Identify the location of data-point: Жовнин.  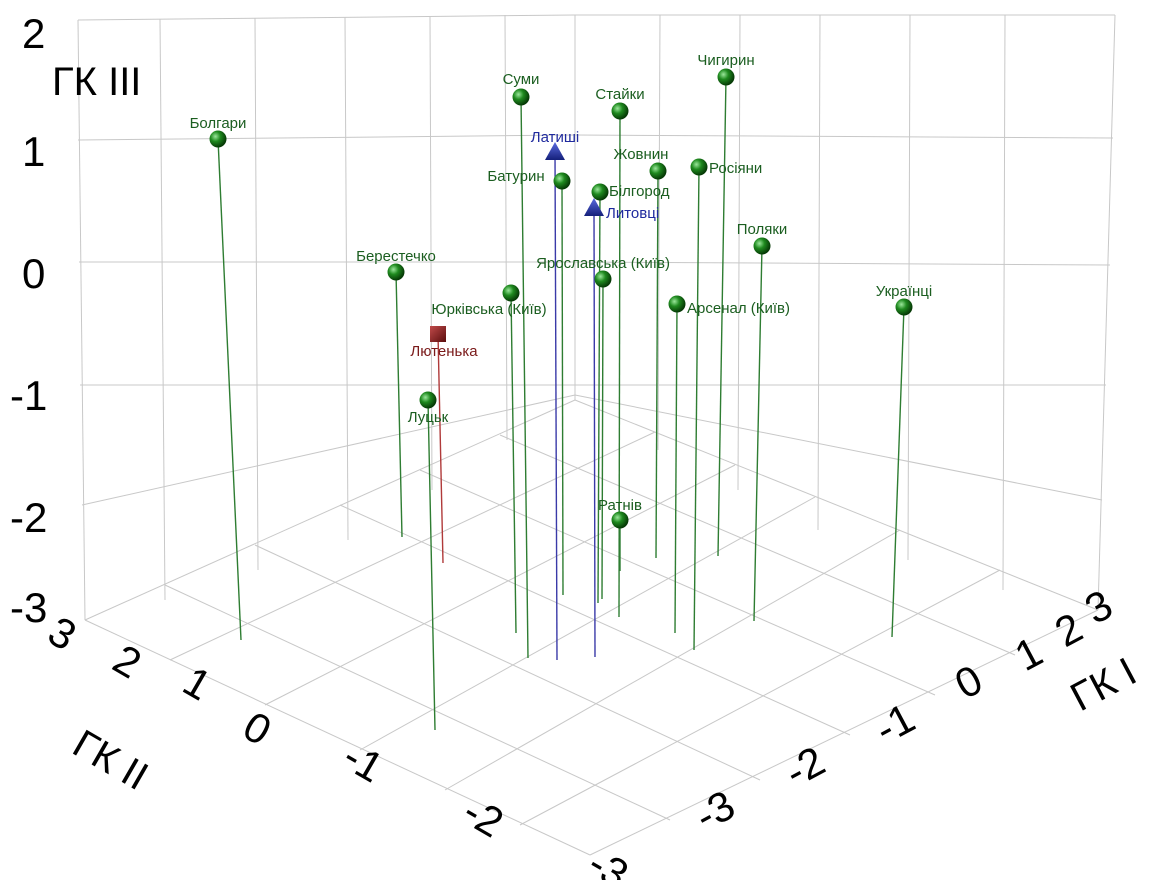
(641, 163).